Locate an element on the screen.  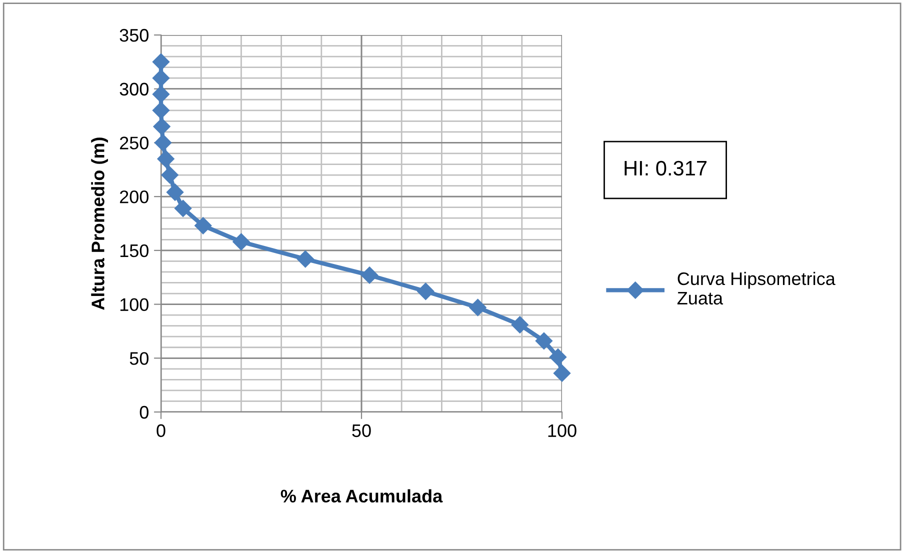
y-tick-label: 200 is located at coordinates (134, 197).